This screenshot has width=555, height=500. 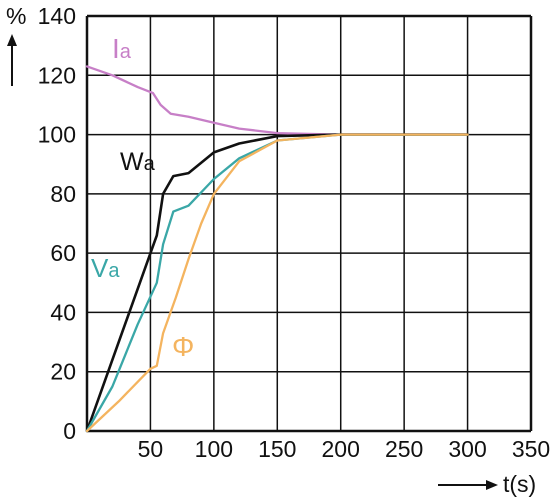 I want to click on x-tick-label: 250, so click(x=404, y=449).